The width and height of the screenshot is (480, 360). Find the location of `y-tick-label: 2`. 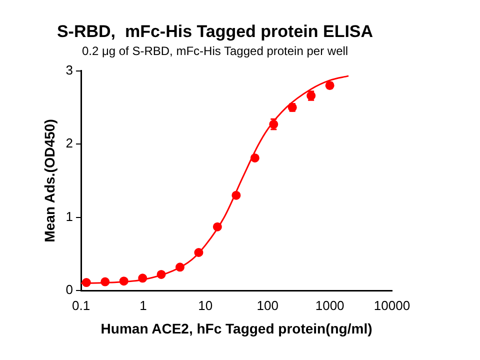

y-tick-label: 2 is located at coordinates (70, 143).